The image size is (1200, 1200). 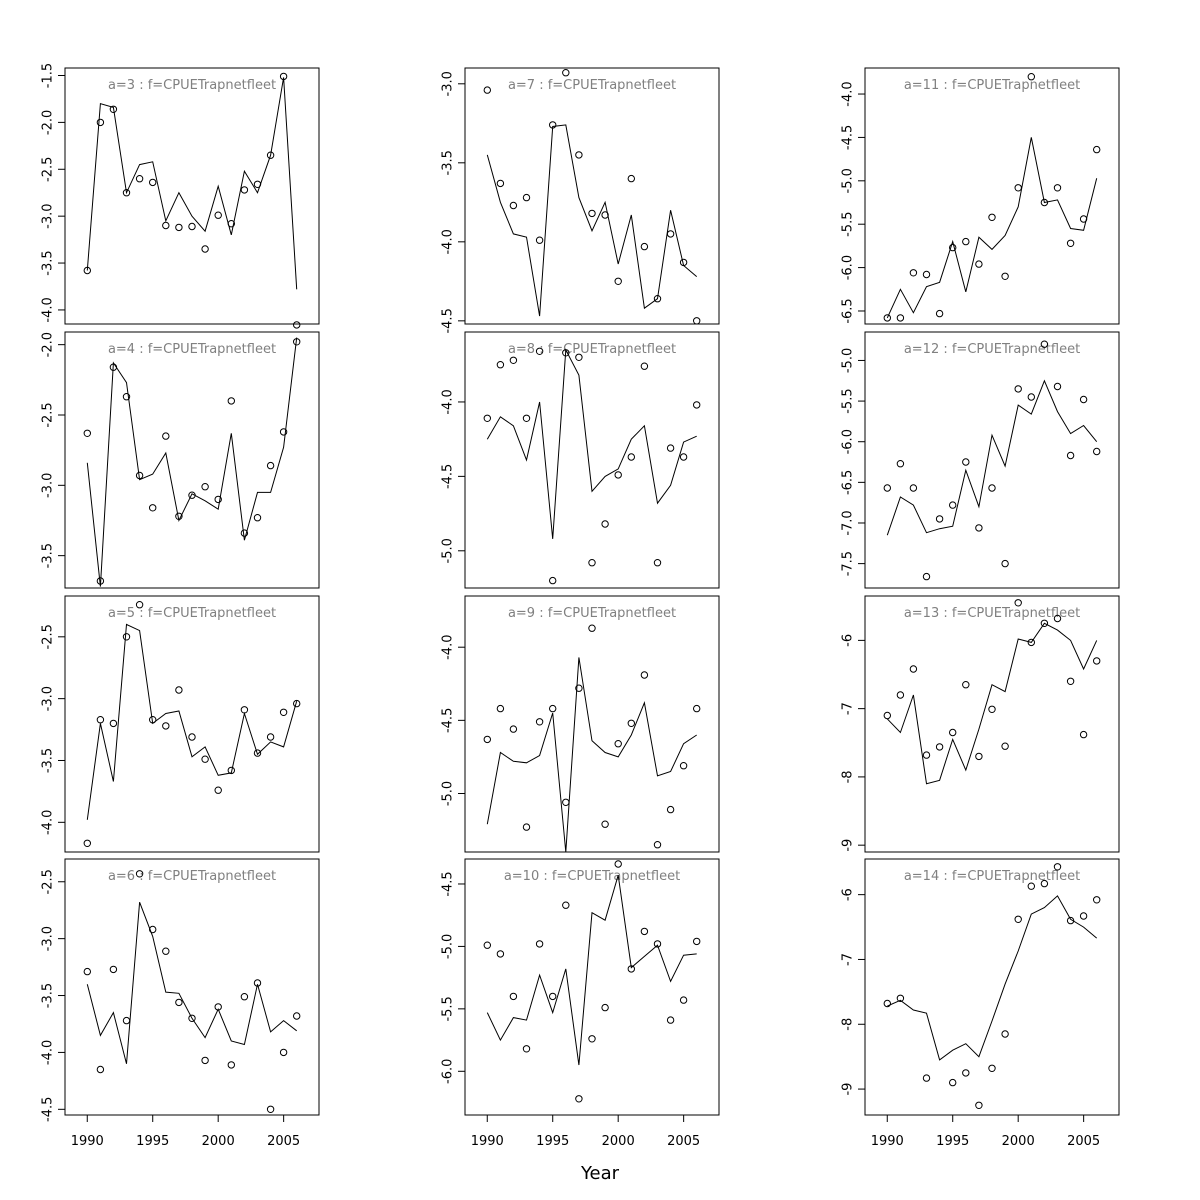 I want to click on y-tick-label: -3.0, so click(x=448, y=83).